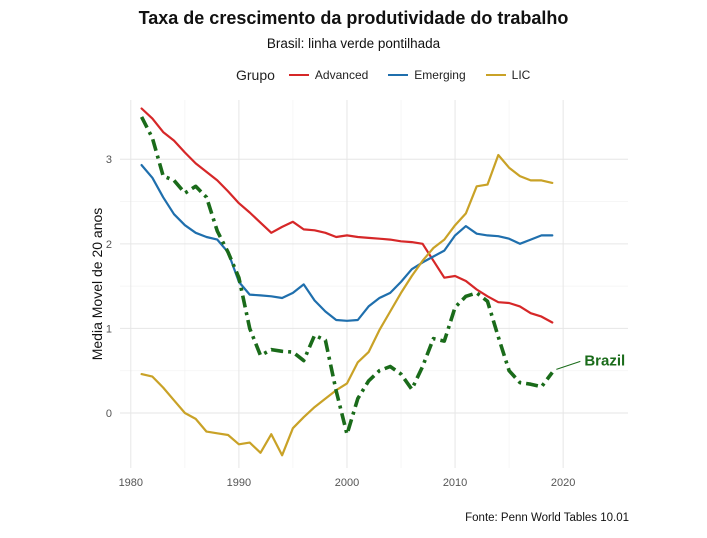 The image size is (707, 538). What do you see at coordinates (455, 483) in the screenshot?
I see `x-tick-label: 2010` at bounding box center [455, 483].